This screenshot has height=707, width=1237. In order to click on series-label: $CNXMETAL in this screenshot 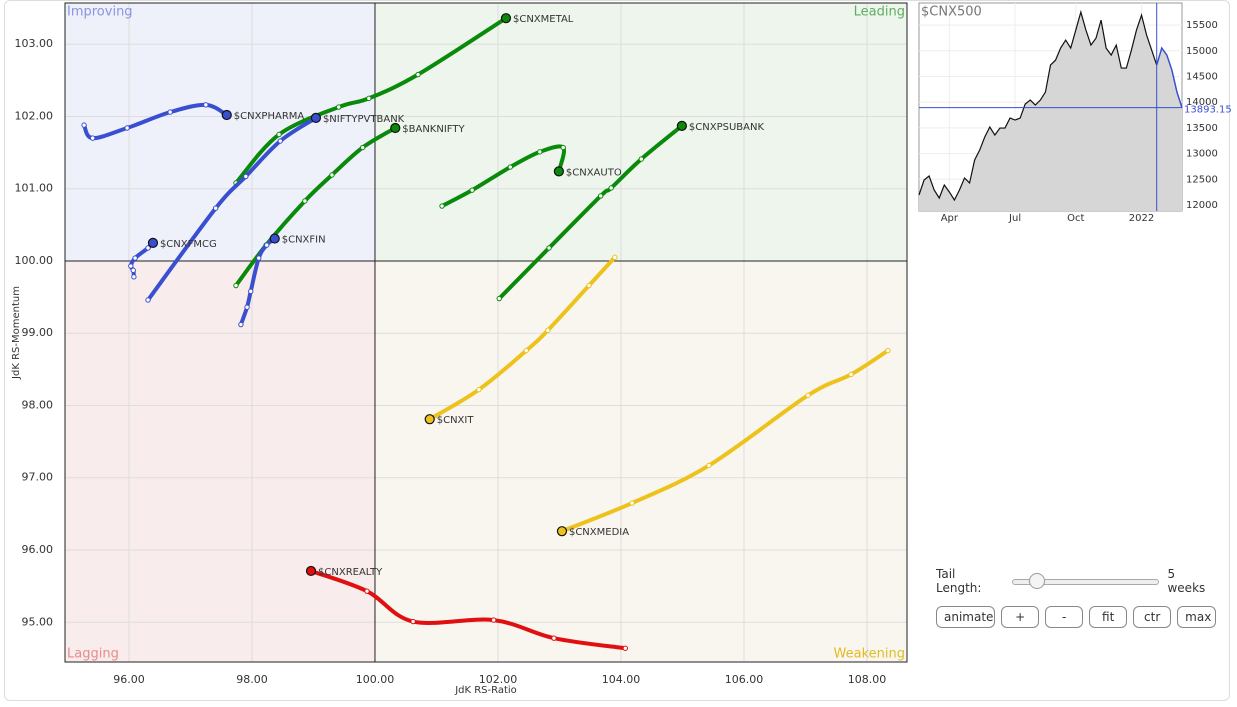, I will do `click(543, 19)`.